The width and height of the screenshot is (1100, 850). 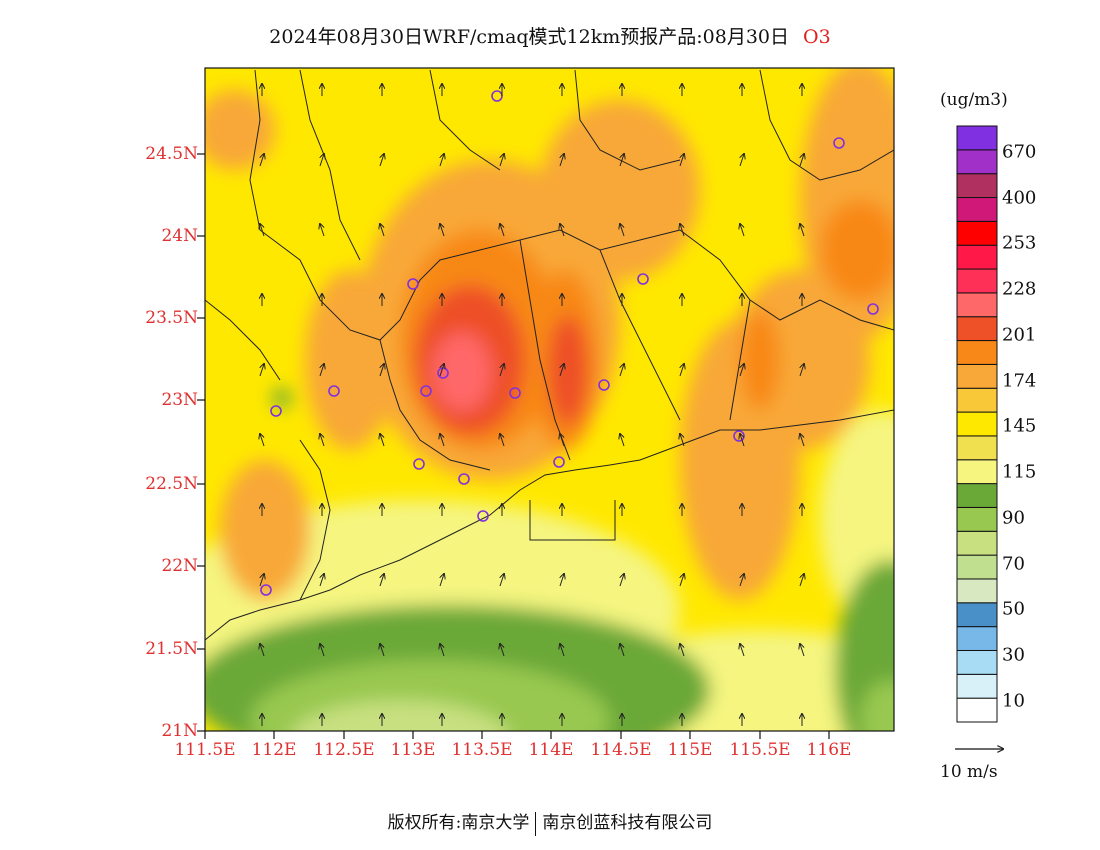 What do you see at coordinates (1019, 335) in the screenshot?
I see `colorbar-level-label: 201` at bounding box center [1019, 335].